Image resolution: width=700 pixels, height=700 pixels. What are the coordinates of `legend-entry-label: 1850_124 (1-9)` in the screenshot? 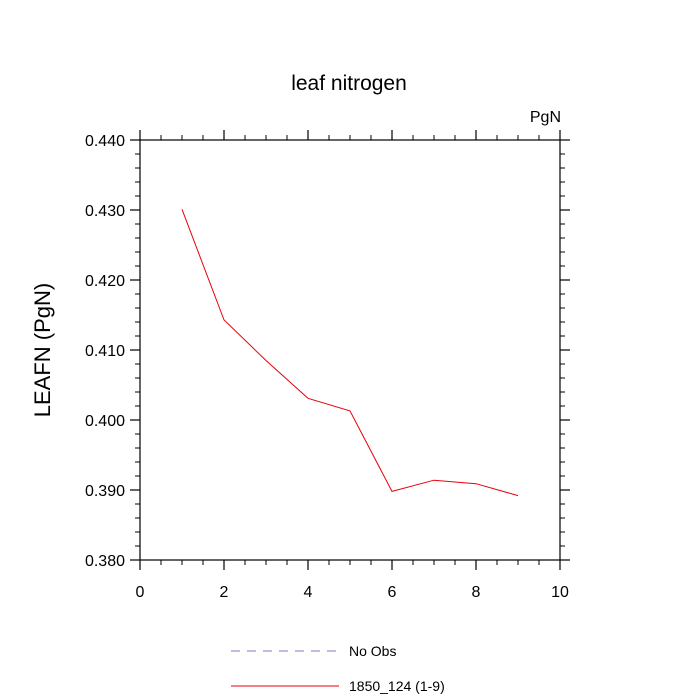 It's located at (397, 686).